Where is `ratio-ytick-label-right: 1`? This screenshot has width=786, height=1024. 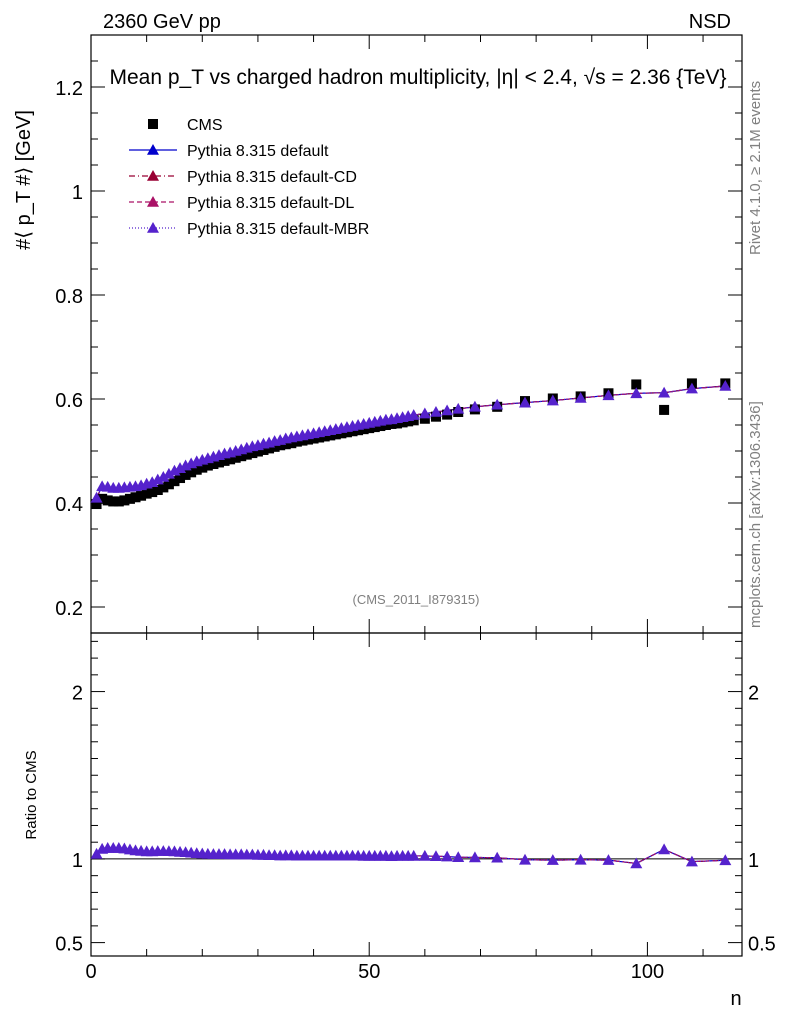
ratio-ytick-label-right: 1 is located at coordinates (753, 861).